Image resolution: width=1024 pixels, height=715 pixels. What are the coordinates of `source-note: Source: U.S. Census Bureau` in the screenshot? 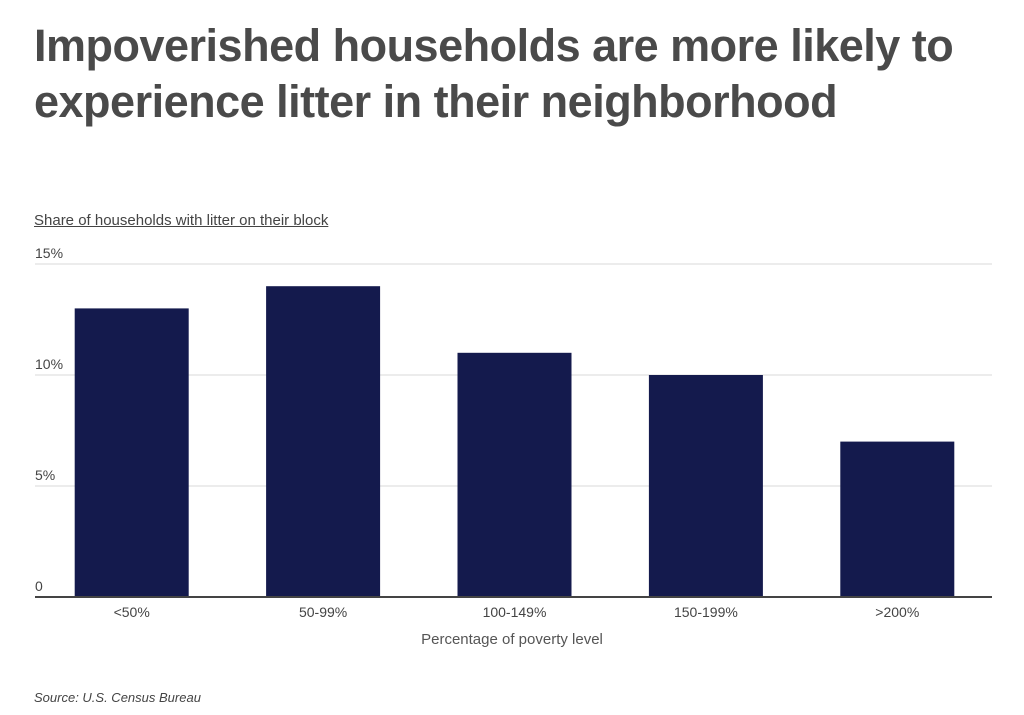 It's located at (117, 697).